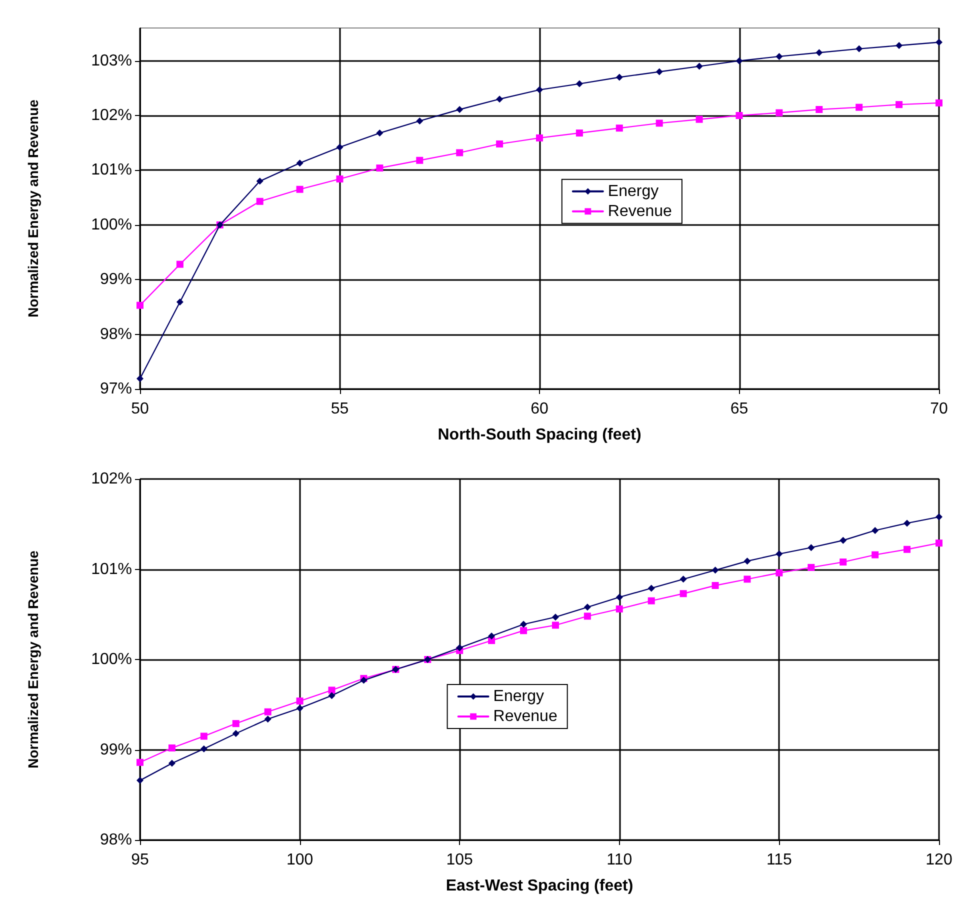 This screenshot has width=971, height=918. I want to click on x-axis-title: East-West Spacing (feet), so click(540, 886).